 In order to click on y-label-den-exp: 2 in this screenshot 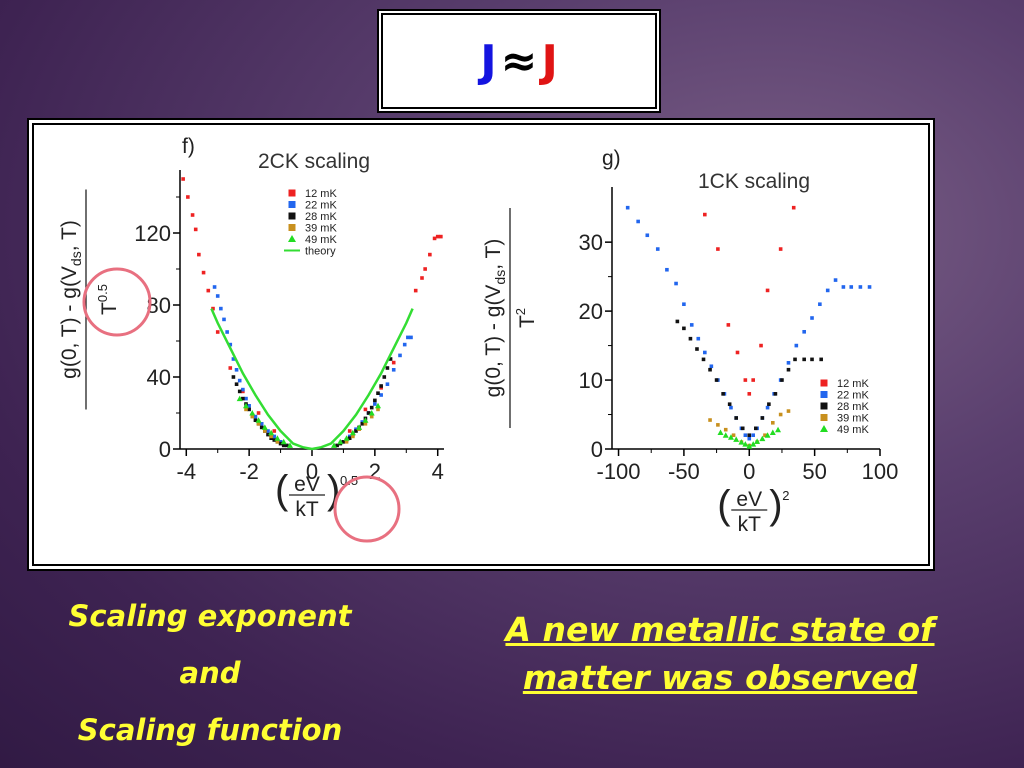, I will do `click(520, 311)`.